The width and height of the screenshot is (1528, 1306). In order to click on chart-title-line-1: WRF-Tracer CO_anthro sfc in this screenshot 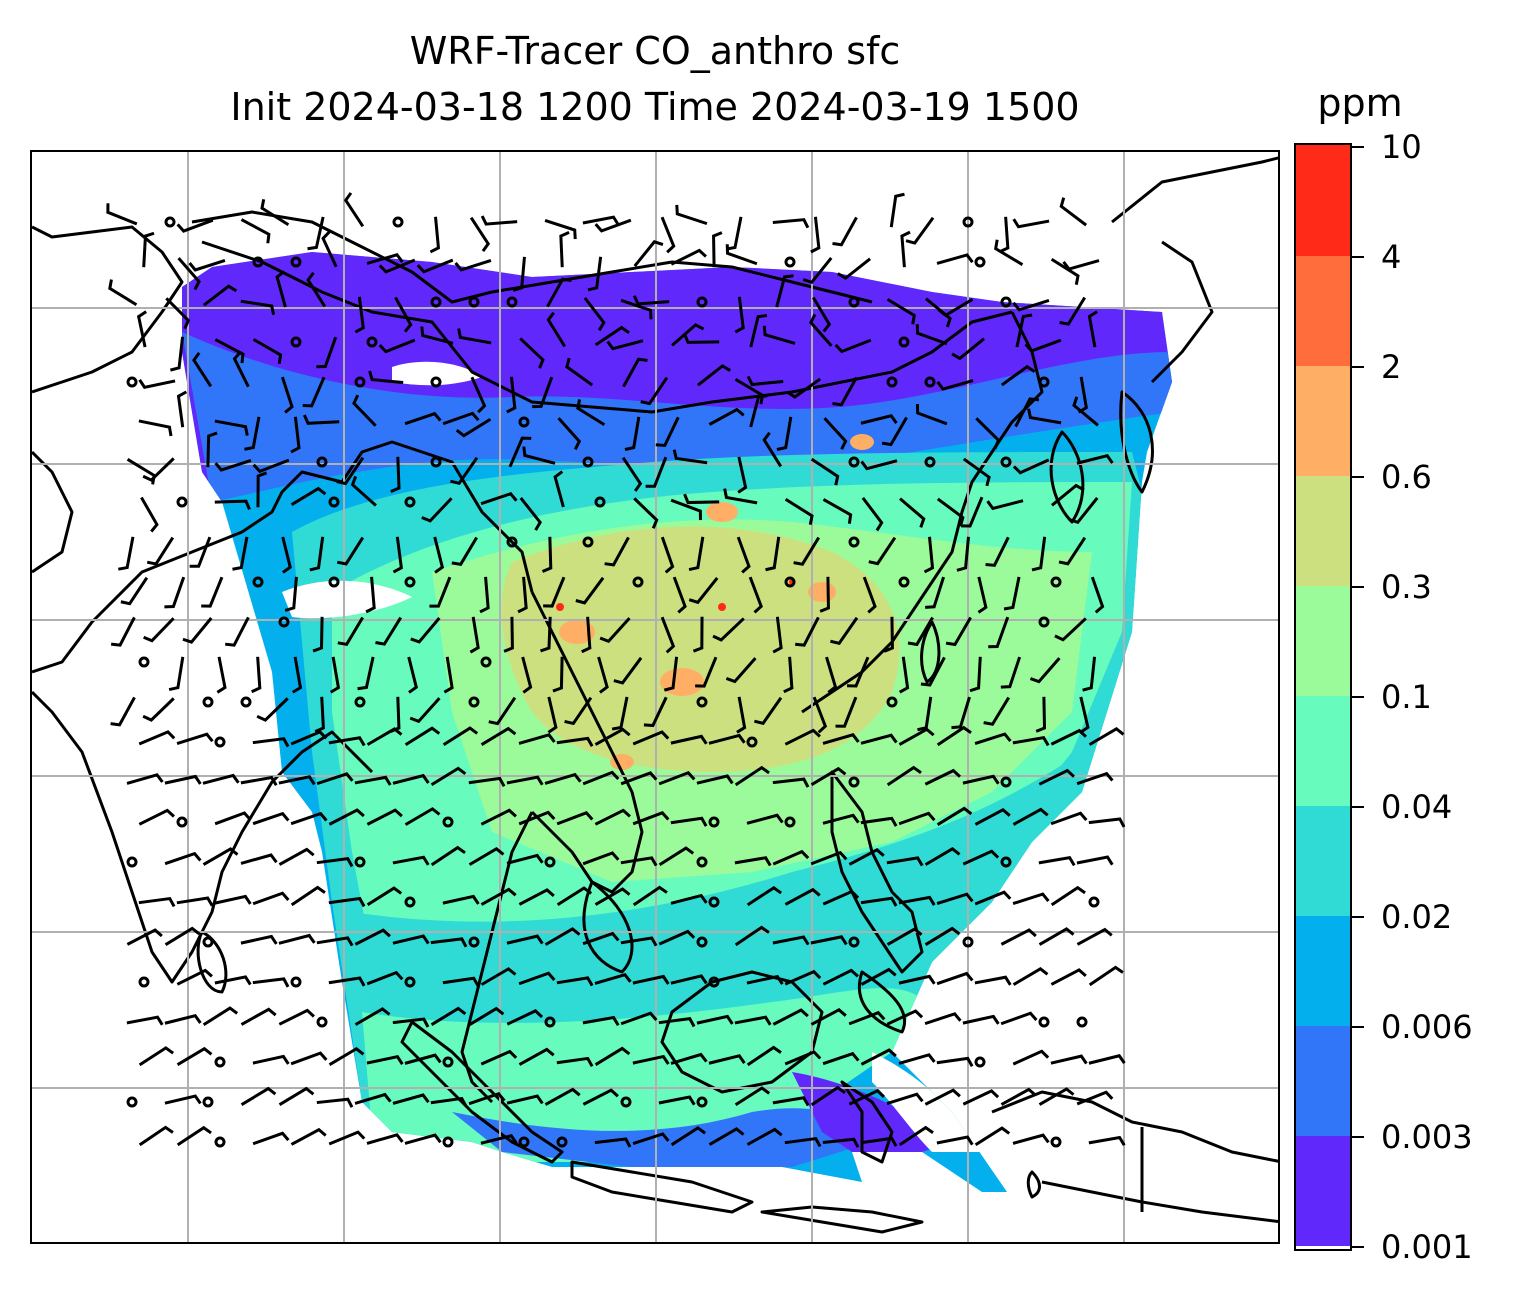, I will do `click(655, 51)`.